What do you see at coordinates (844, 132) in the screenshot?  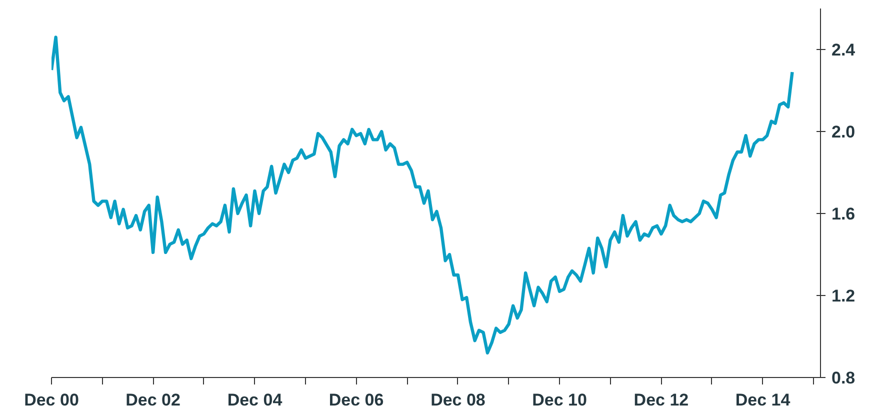 I see `y-tick-label: 2.0` at bounding box center [844, 132].